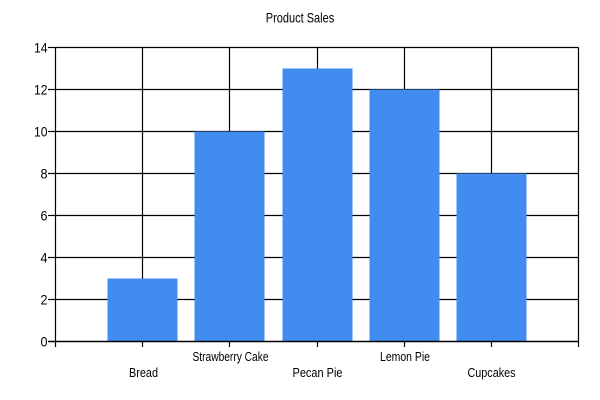  What do you see at coordinates (44, 258) in the screenshot?
I see `svg-text: 4` at bounding box center [44, 258].